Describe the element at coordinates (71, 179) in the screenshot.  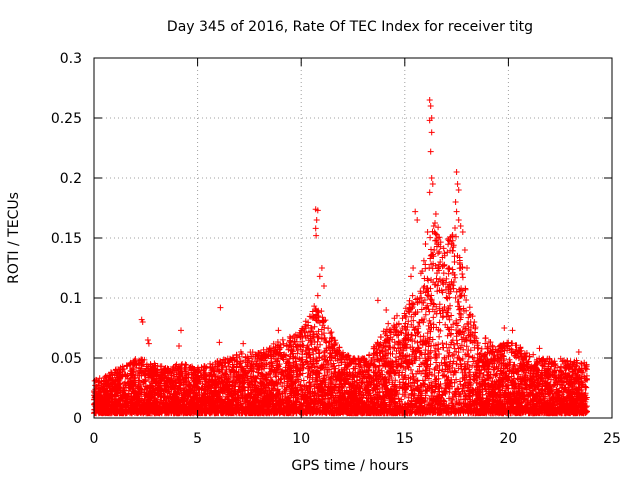
I see `y-tick-label: 0.2` at that location.